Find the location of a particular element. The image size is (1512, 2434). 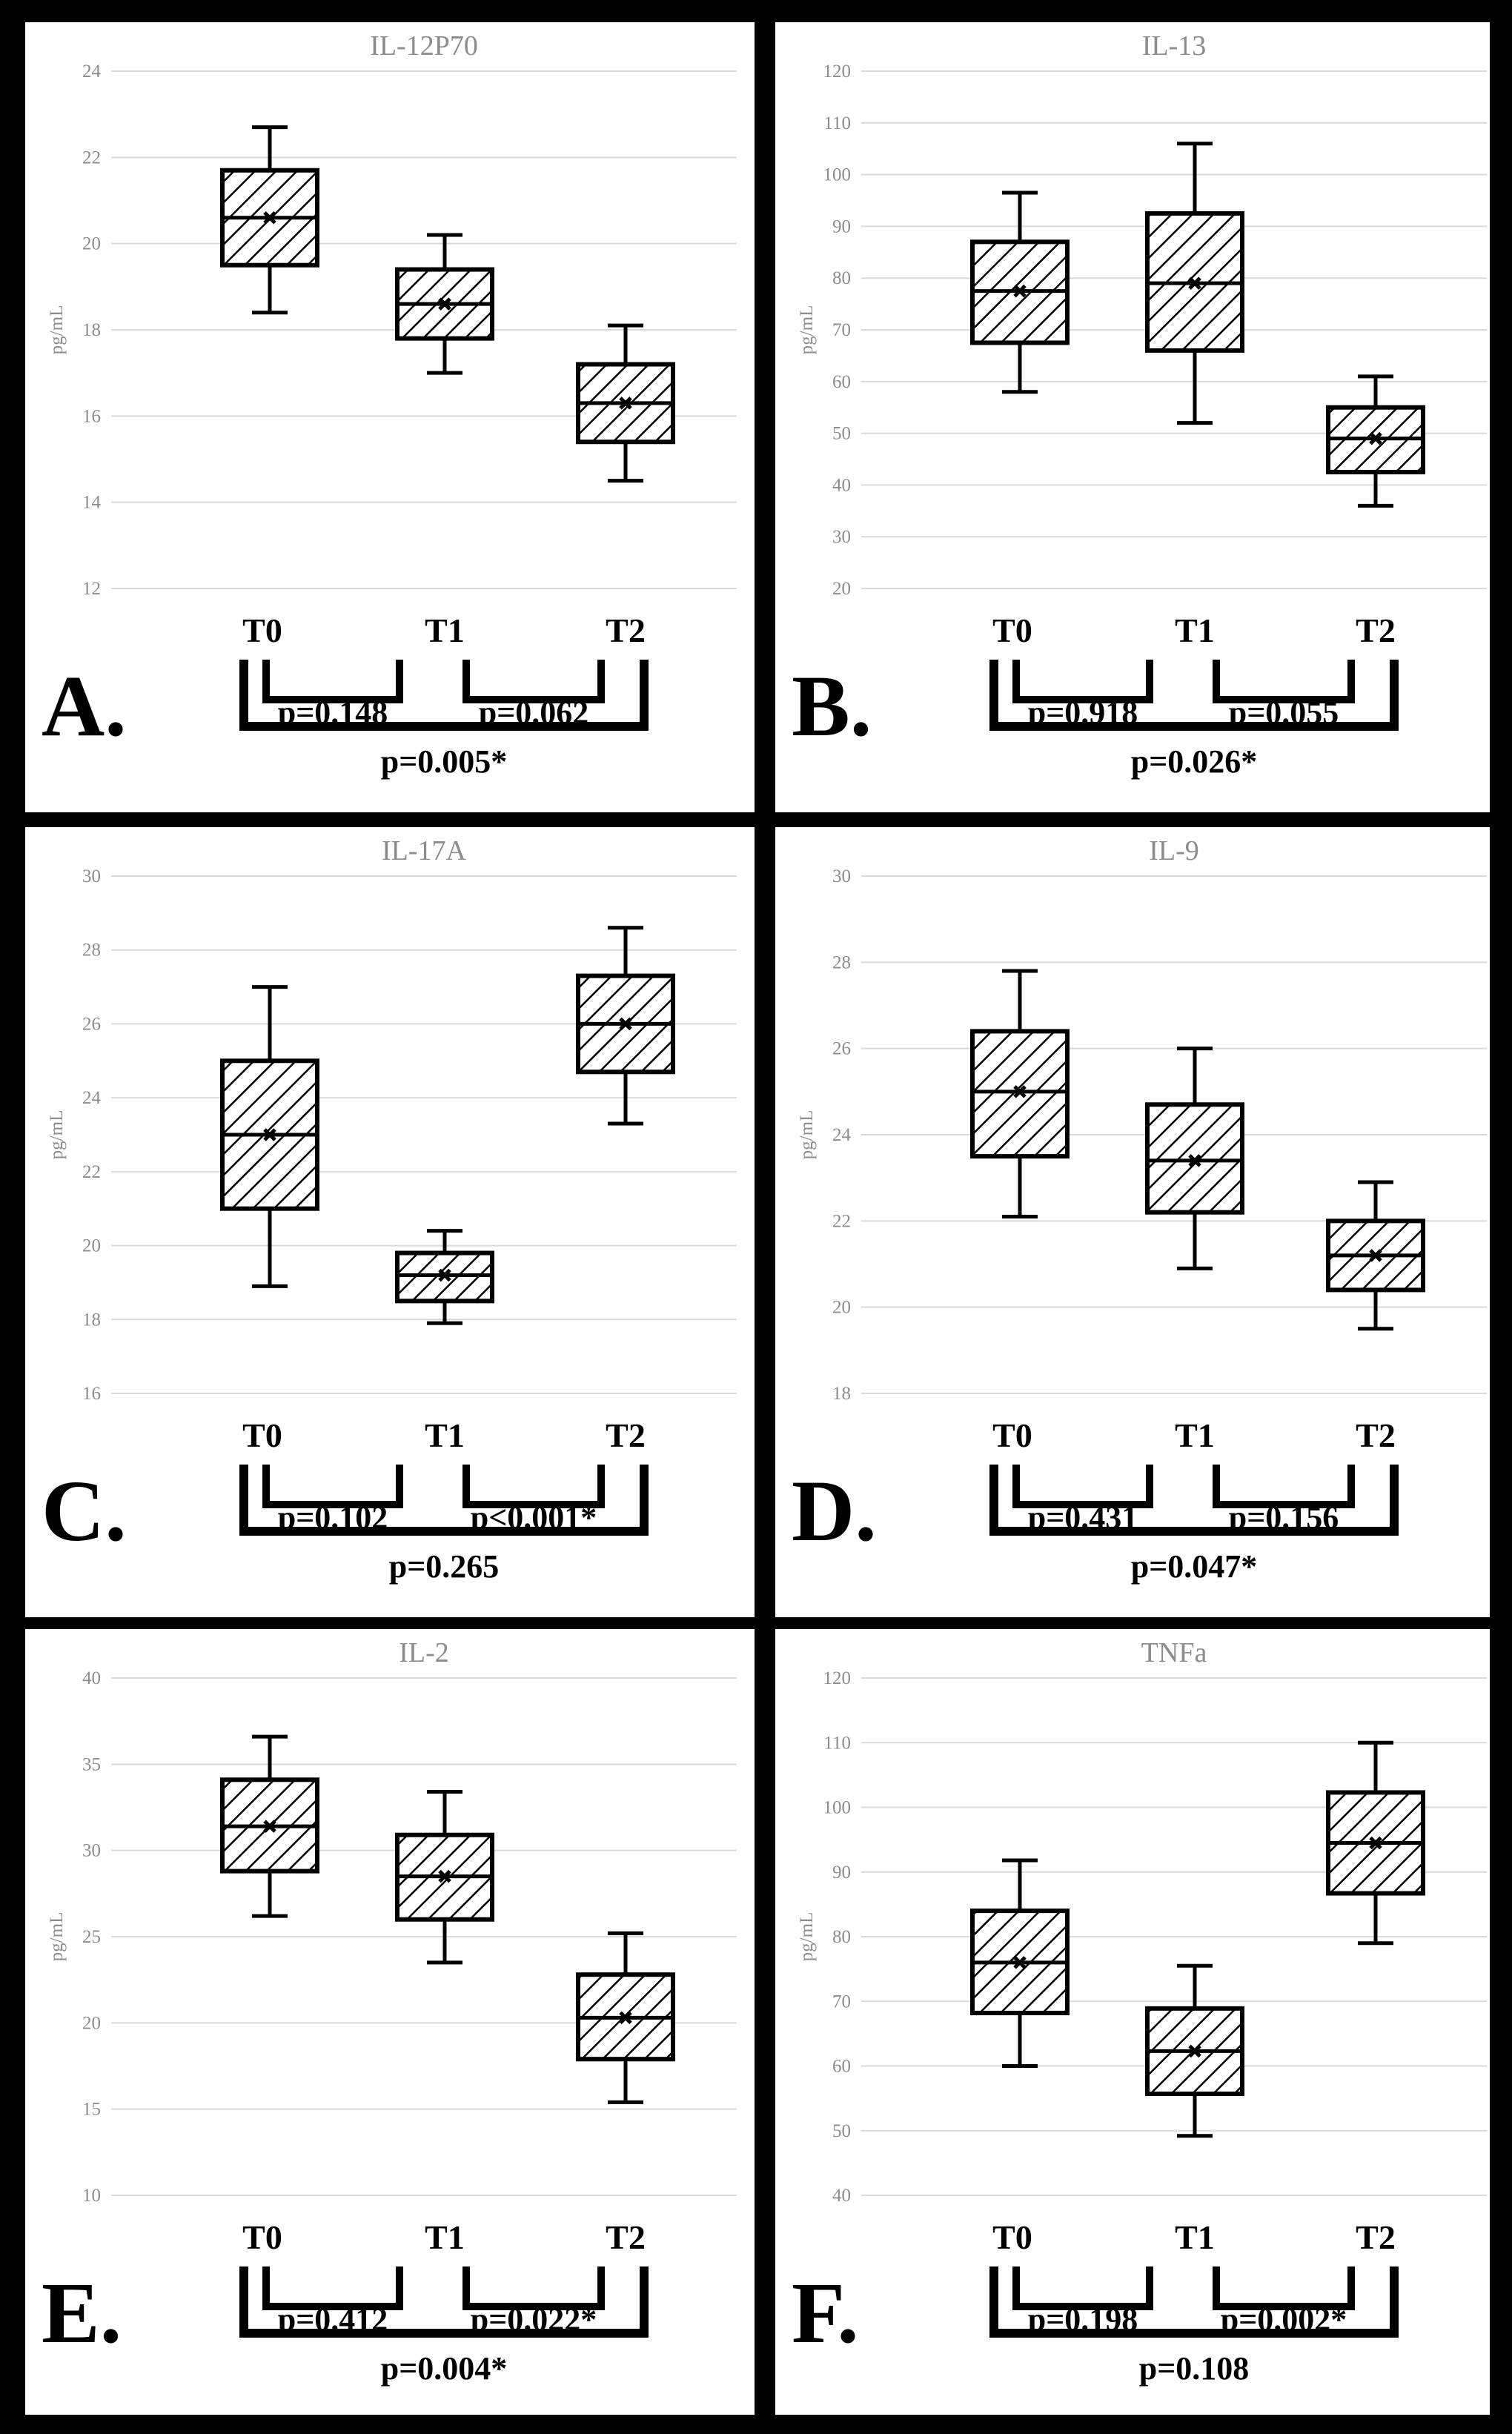

y-tick-label: 14 is located at coordinates (92, 503).